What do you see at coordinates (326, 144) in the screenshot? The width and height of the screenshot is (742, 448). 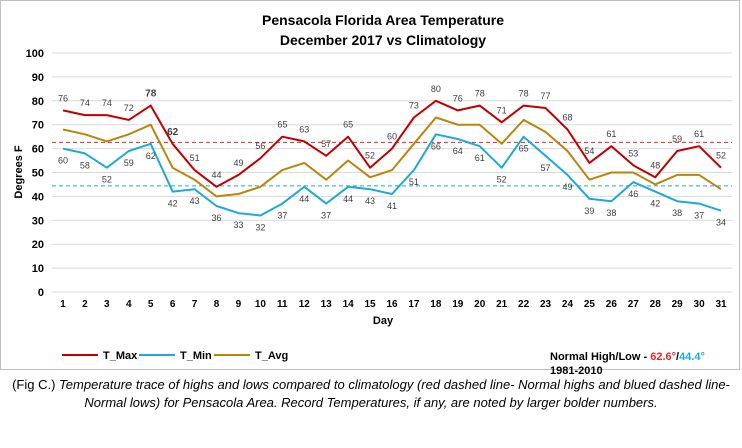 I see `data-label-t-max: 57` at bounding box center [326, 144].